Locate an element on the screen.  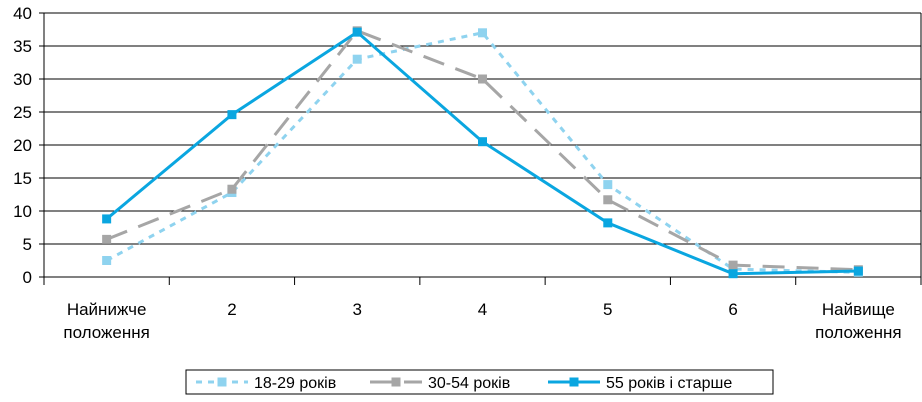
x-tick-label: 6 is located at coordinates (732, 309).